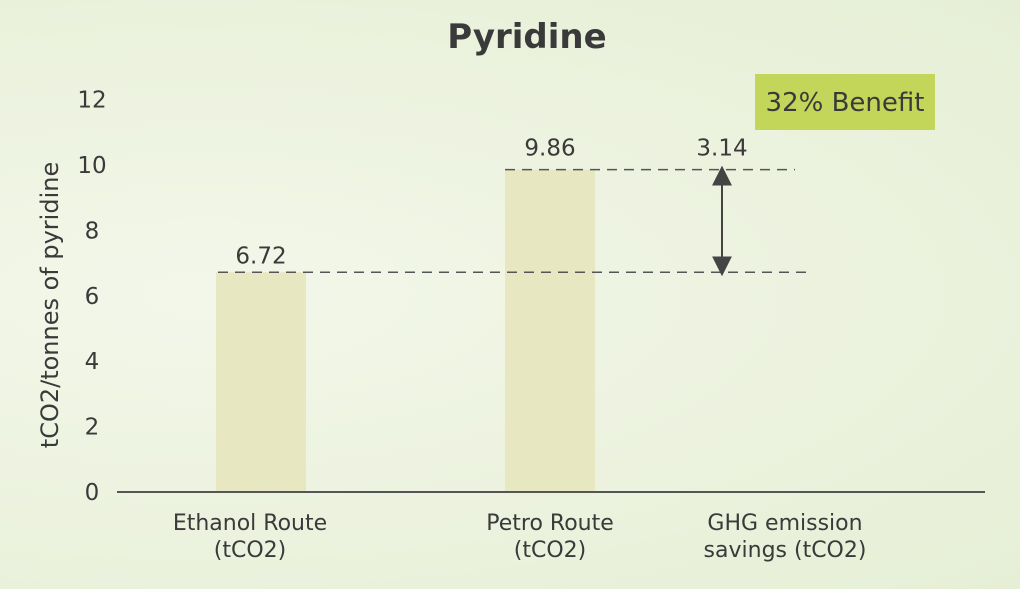 The width and height of the screenshot is (1020, 589). I want to click on x-tick-label: GHG emission, so click(784, 523).